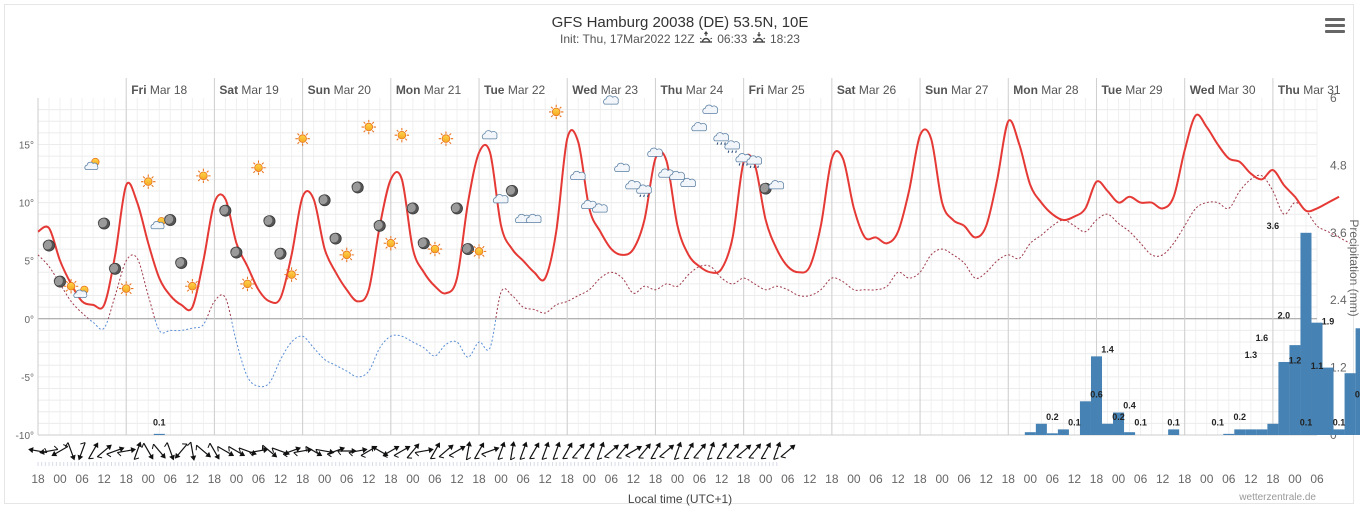 The width and height of the screenshot is (1360, 510). I want to click on rain-cloud-icon, so click(721, 139).